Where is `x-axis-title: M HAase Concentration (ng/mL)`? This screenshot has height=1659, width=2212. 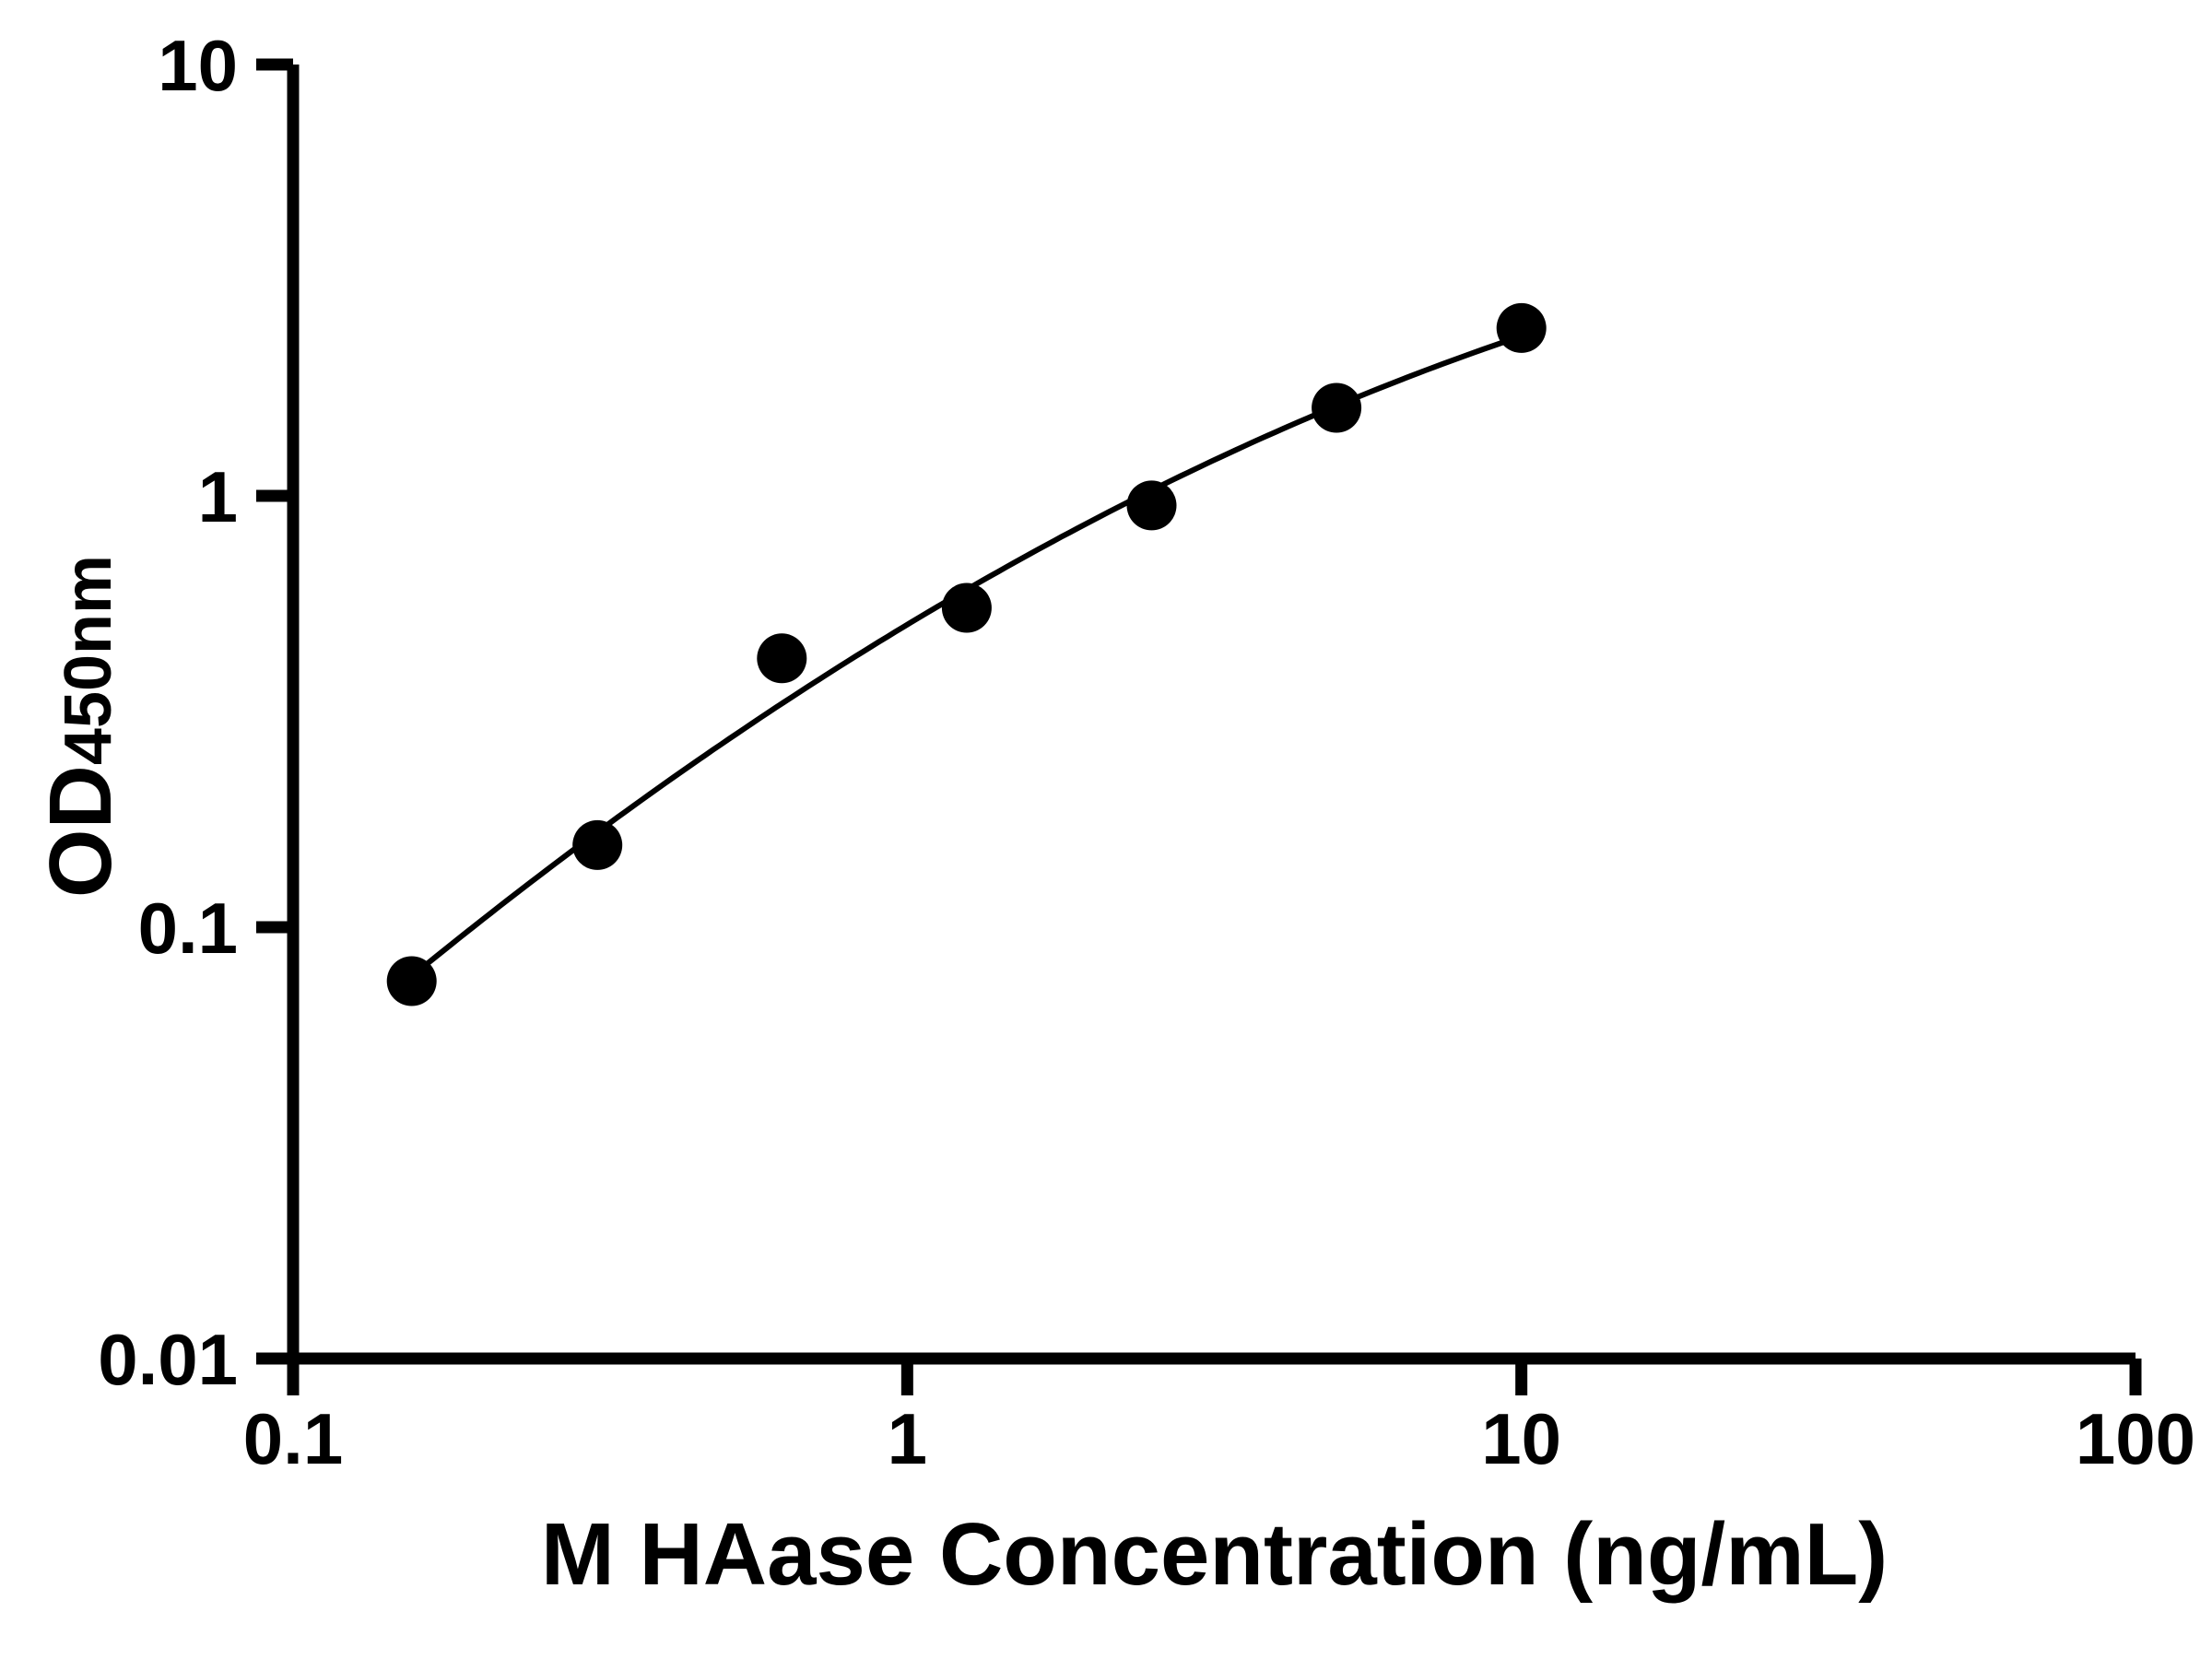 x-axis-title: M HAase Concentration (ng/mL) is located at coordinates (1214, 1554).